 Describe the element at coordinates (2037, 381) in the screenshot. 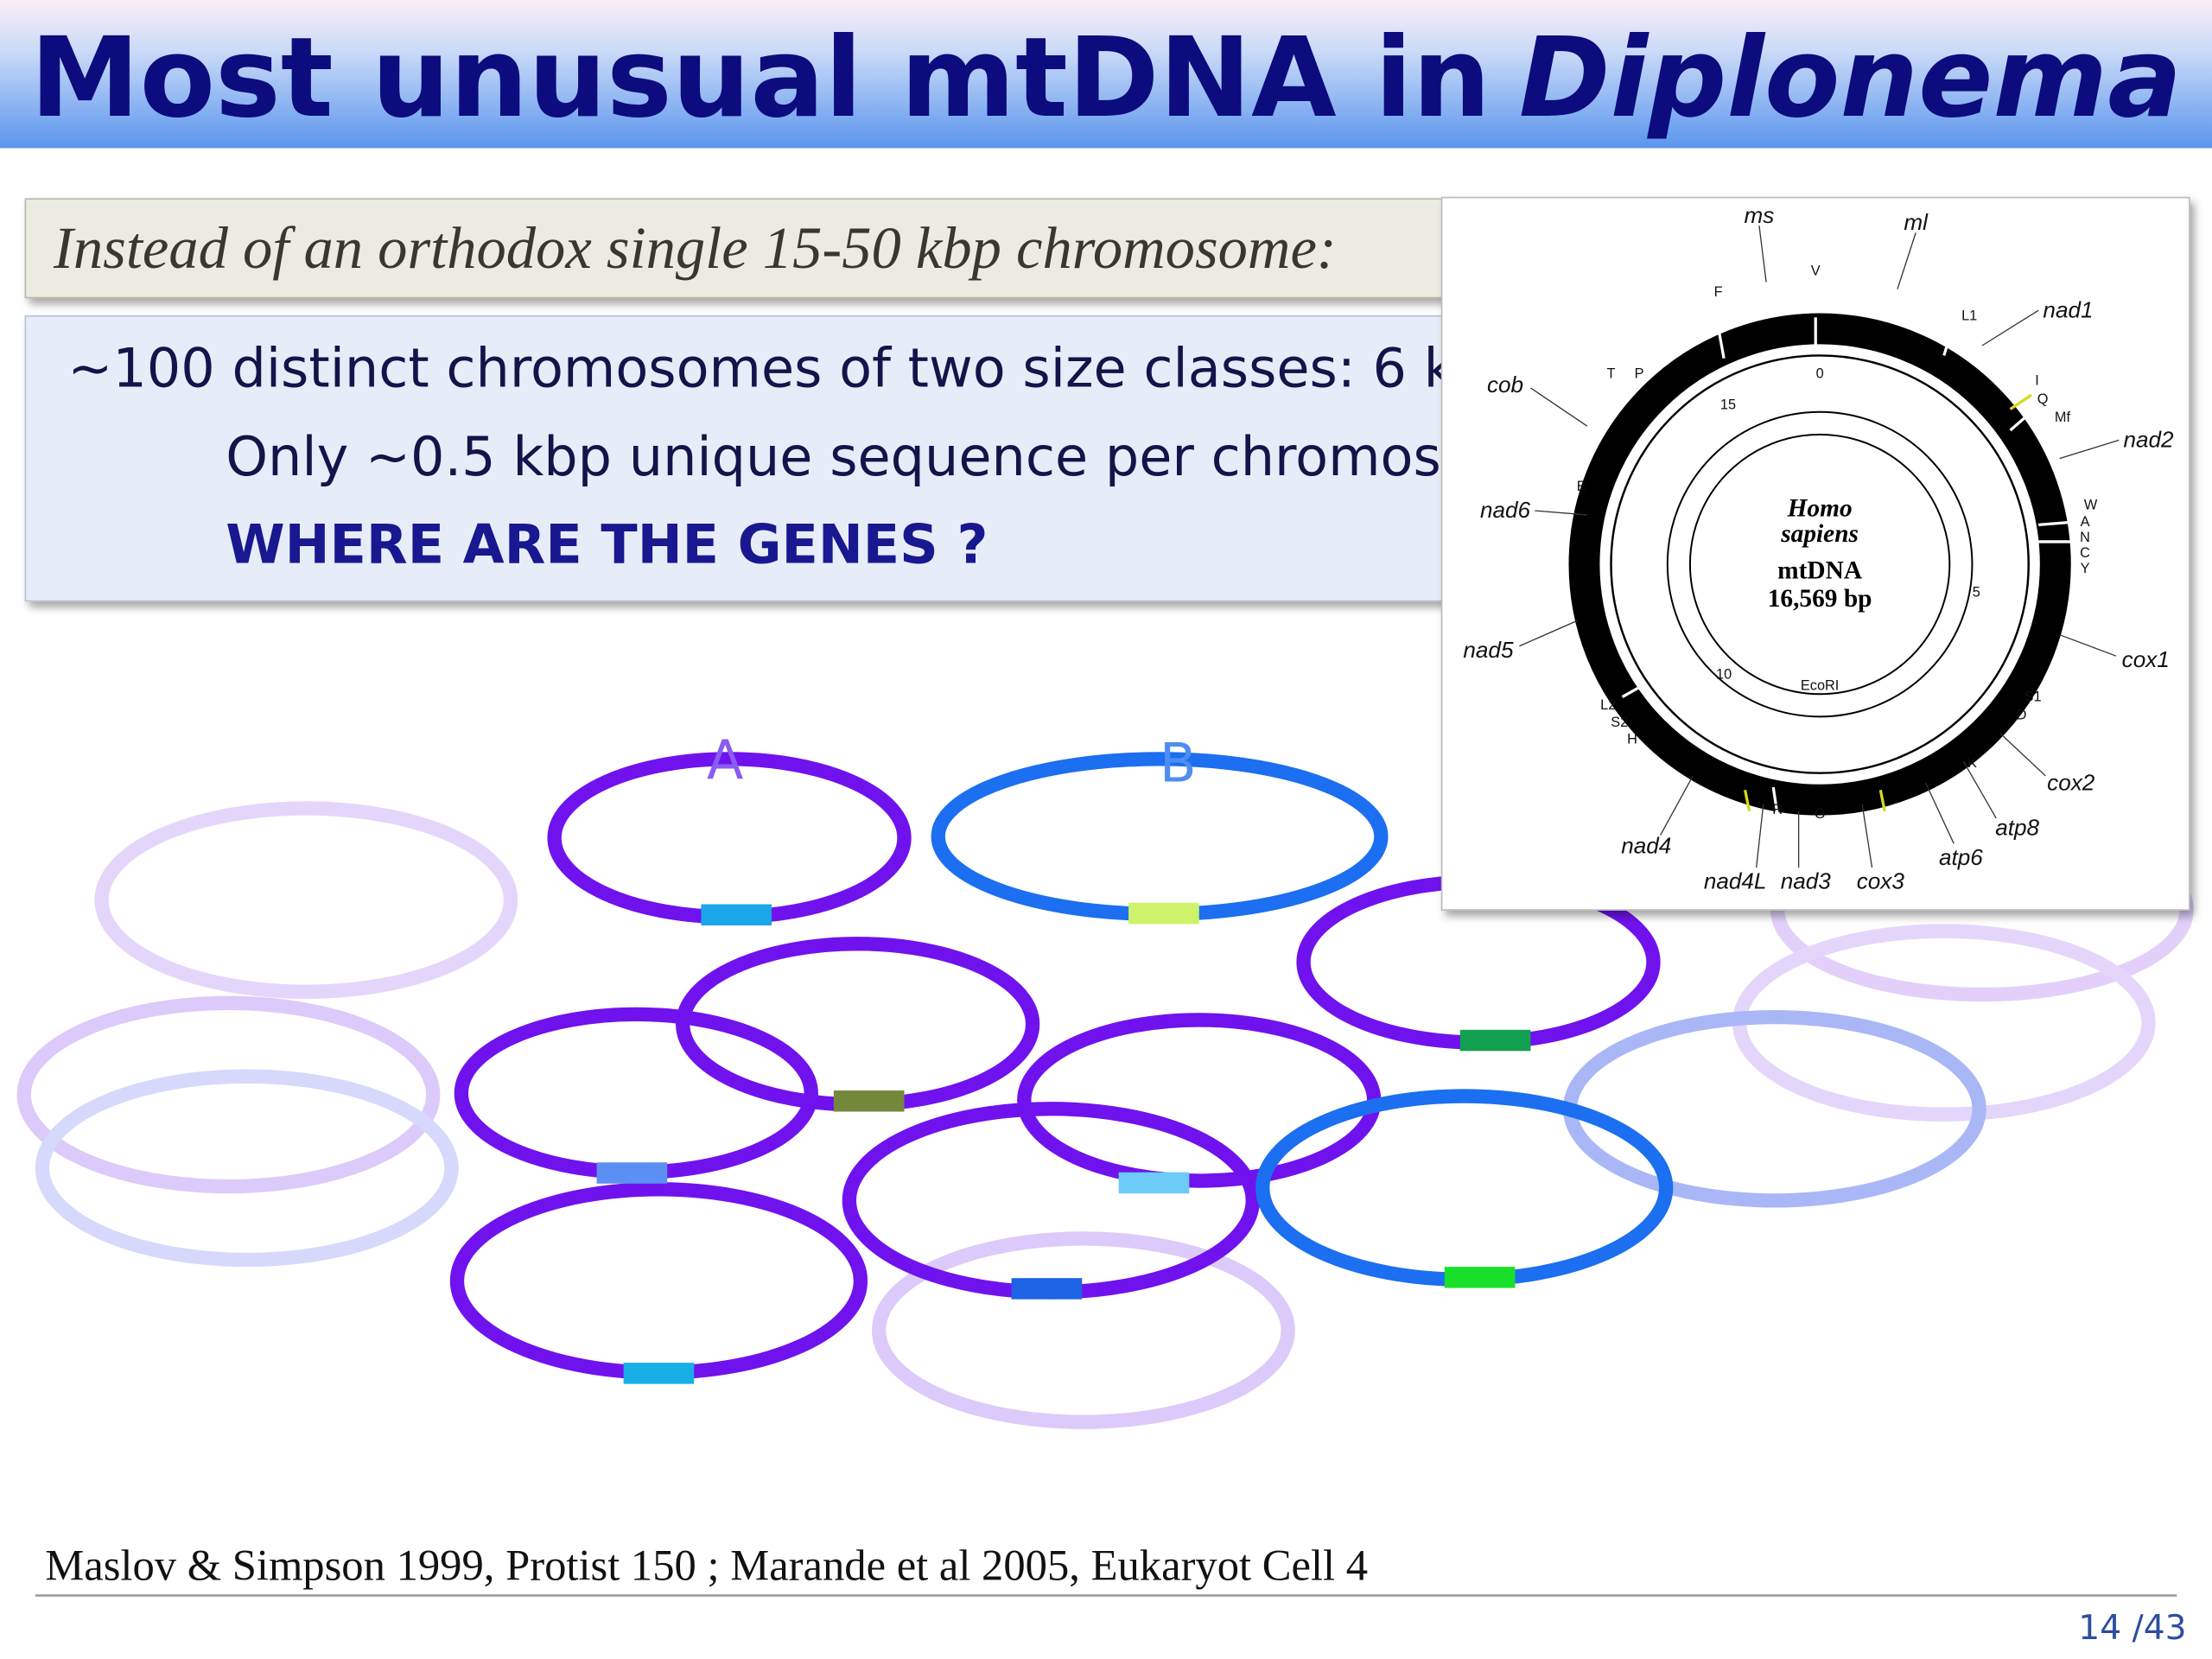

I see `trna-label: I` at that location.